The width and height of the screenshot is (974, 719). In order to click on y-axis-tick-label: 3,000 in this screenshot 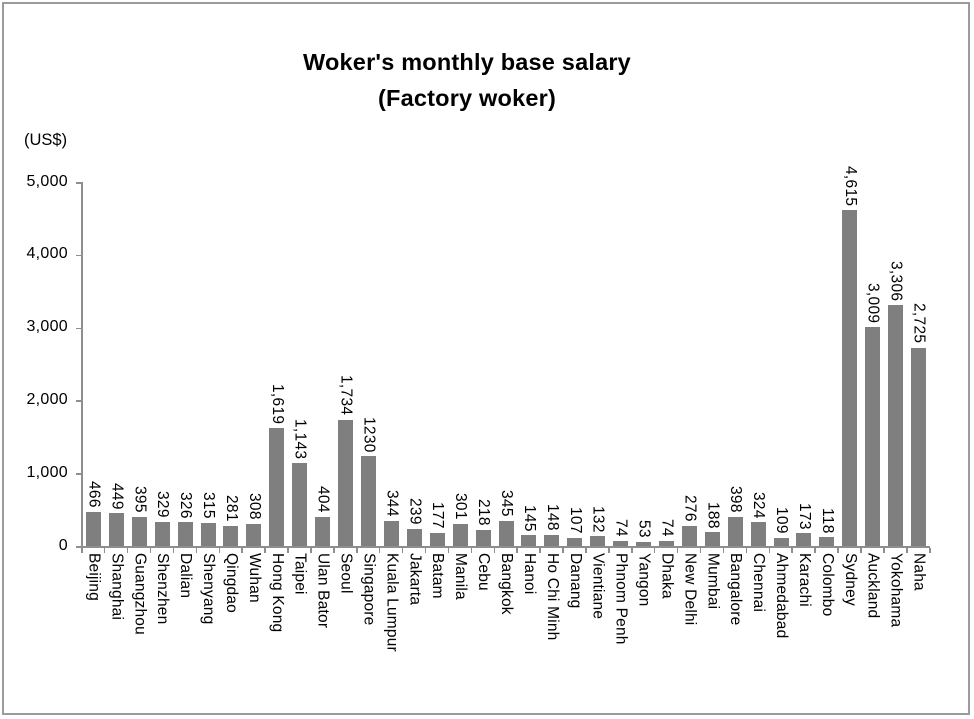, I will do `click(47, 327)`.